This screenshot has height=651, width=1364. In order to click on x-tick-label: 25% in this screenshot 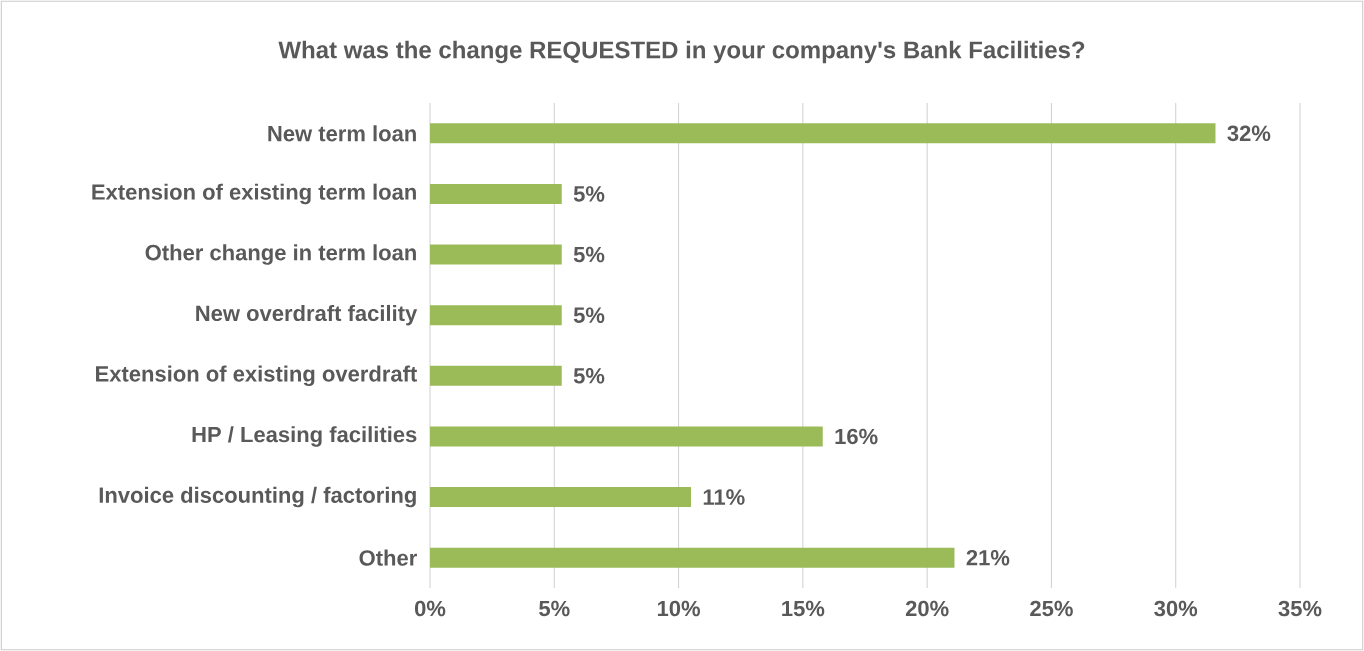, I will do `click(1051, 608)`.